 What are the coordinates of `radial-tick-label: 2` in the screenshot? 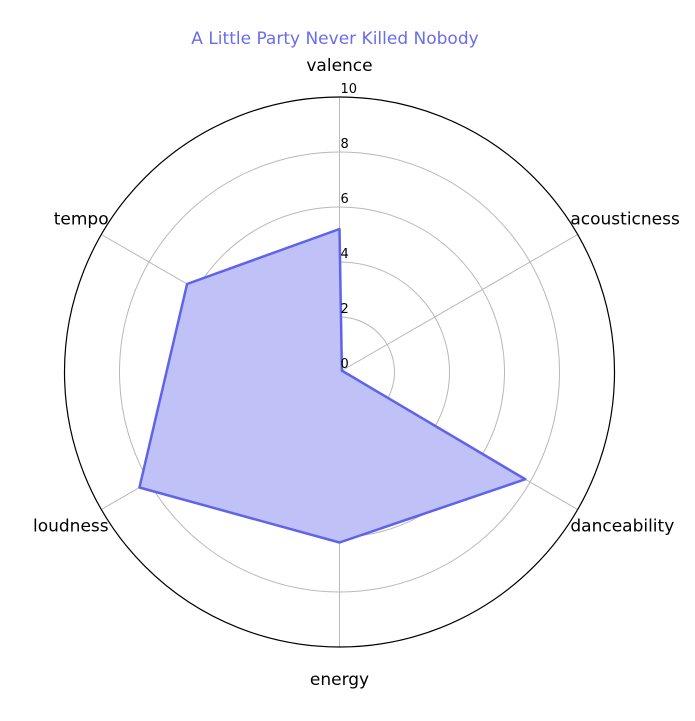 It's located at (345, 309).